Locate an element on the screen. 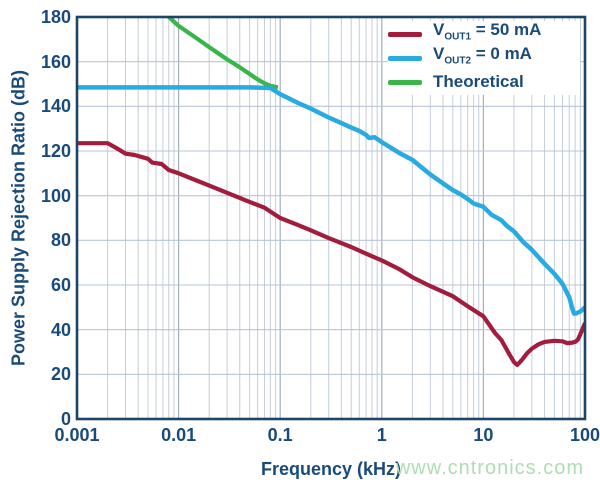  x-tick-label: 0.001 is located at coordinates (77, 435).